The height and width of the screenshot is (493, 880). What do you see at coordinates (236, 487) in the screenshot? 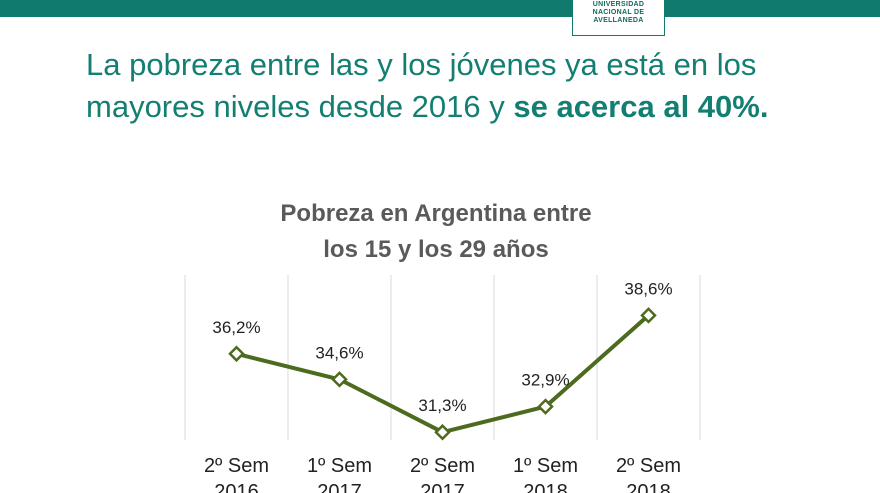
I see `x-tick-label-line-2: 2016` at bounding box center [236, 487].